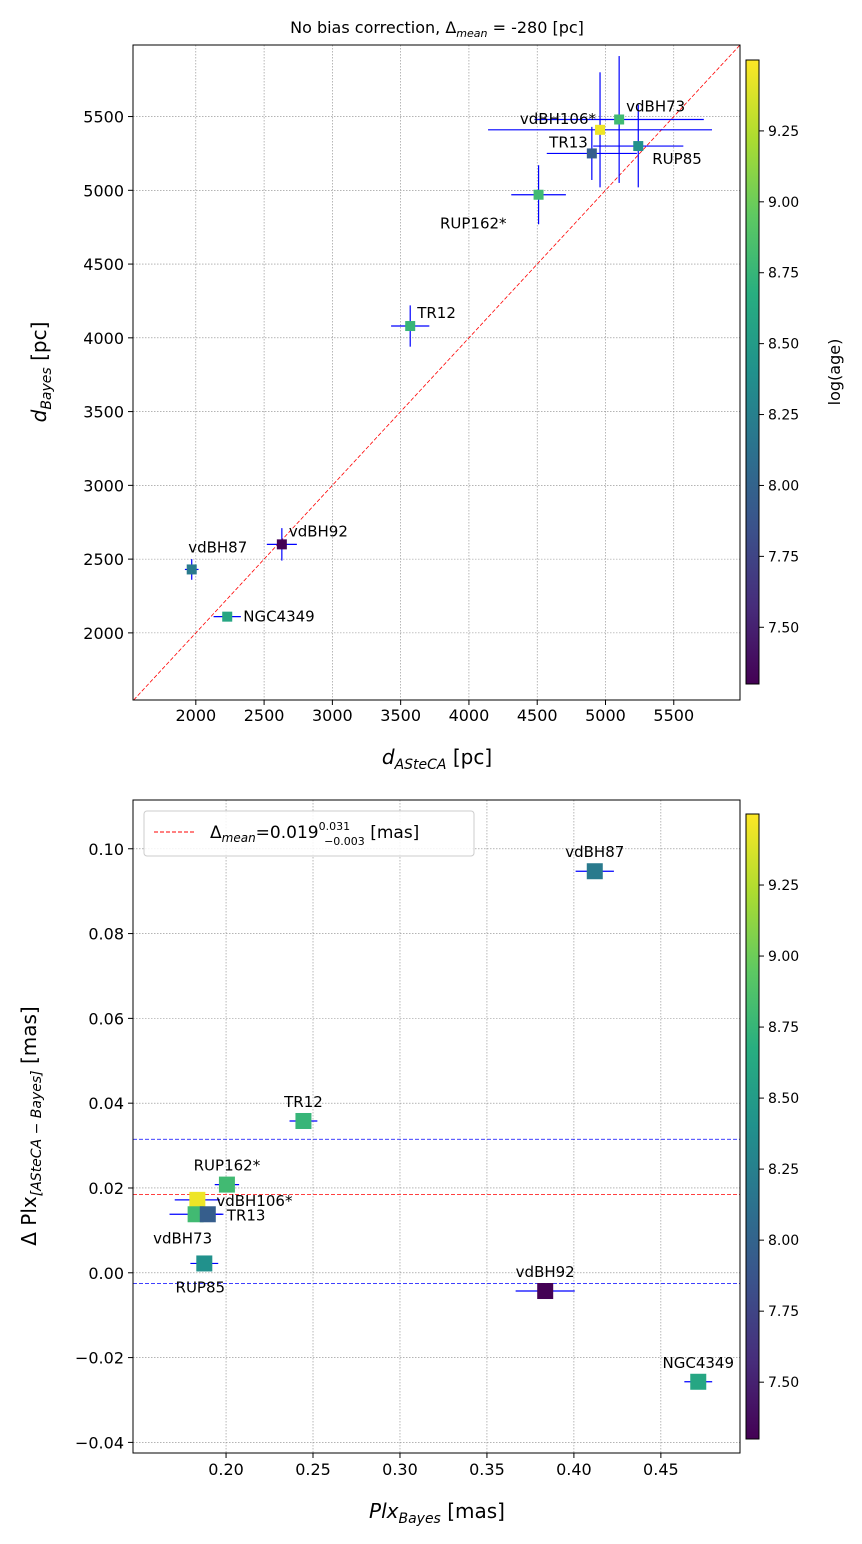 The width and height of the screenshot is (862, 1544). What do you see at coordinates (41, 372) in the screenshot?
I see `top-y-axis-label: dBayes [pc]` at bounding box center [41, 372].